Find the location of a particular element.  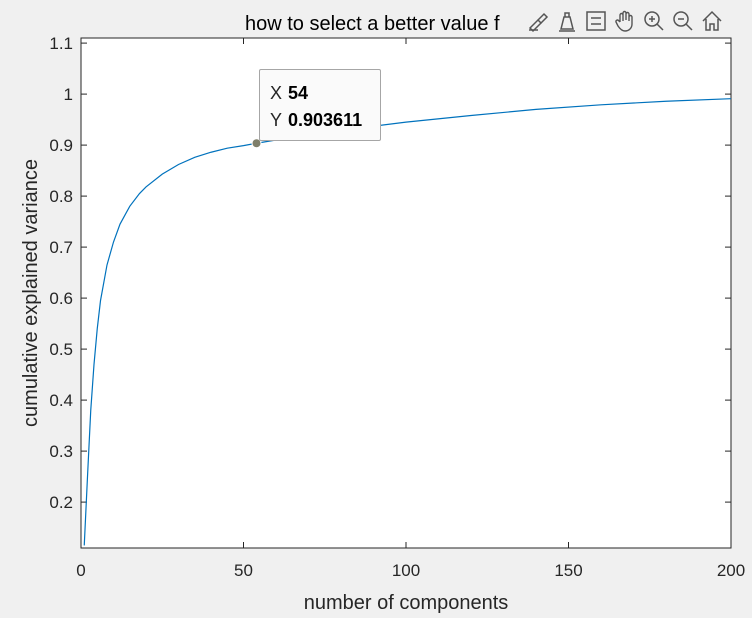

zoom-out-icon is located at coordinates (682, 21).